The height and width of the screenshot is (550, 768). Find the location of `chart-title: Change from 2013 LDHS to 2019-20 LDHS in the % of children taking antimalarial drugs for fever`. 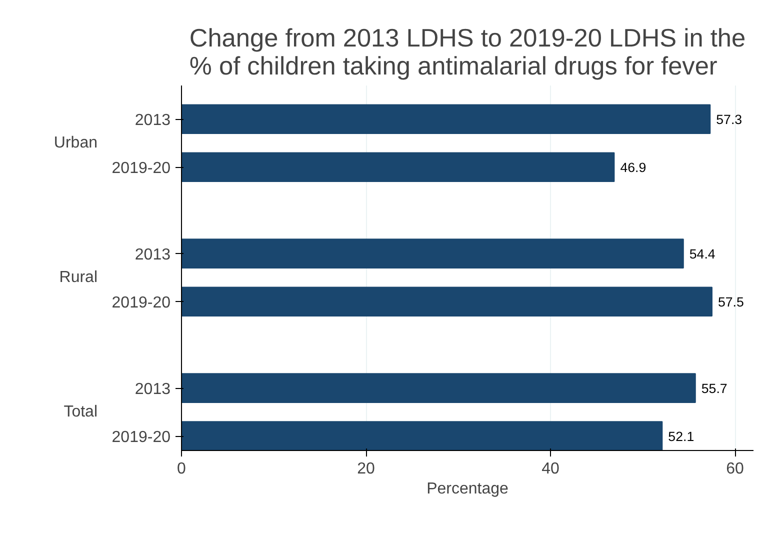

chart-title: Change from 2013 LDHS to 2019-20 LDHS in the % of children taking antimalarial drugs for fever is located at coordinates (467, 52).